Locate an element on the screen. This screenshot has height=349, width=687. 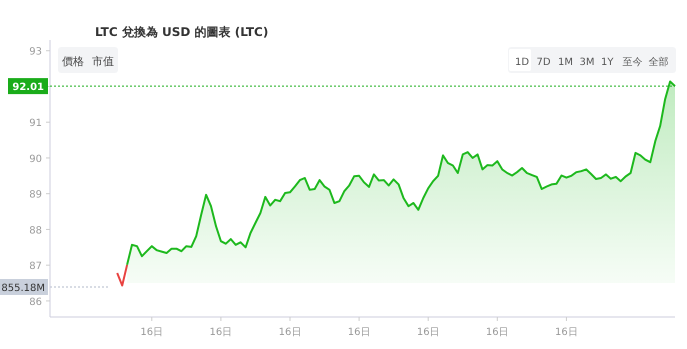
annotation: 市值 is located at coordinates (103, 61).